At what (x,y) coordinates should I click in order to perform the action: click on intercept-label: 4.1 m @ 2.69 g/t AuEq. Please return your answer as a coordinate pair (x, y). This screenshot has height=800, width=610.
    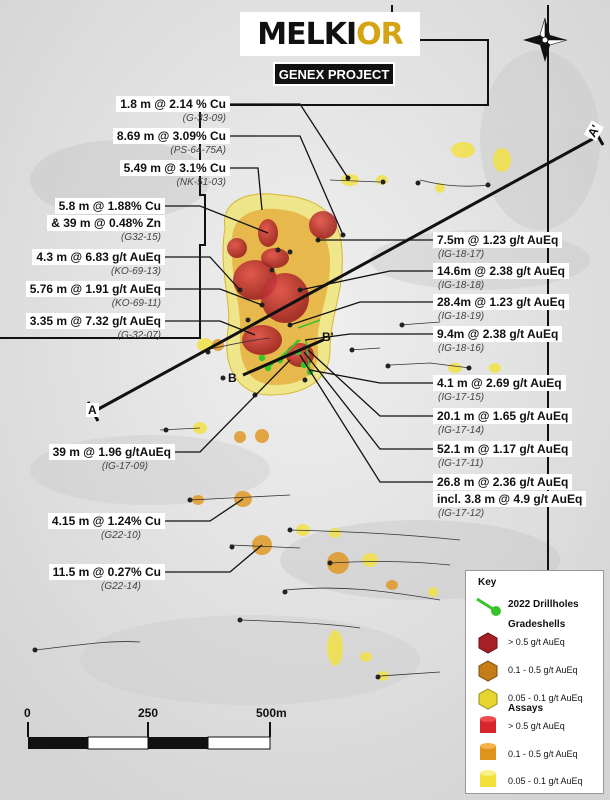
    Looking at the image, I should click on (499, 383).